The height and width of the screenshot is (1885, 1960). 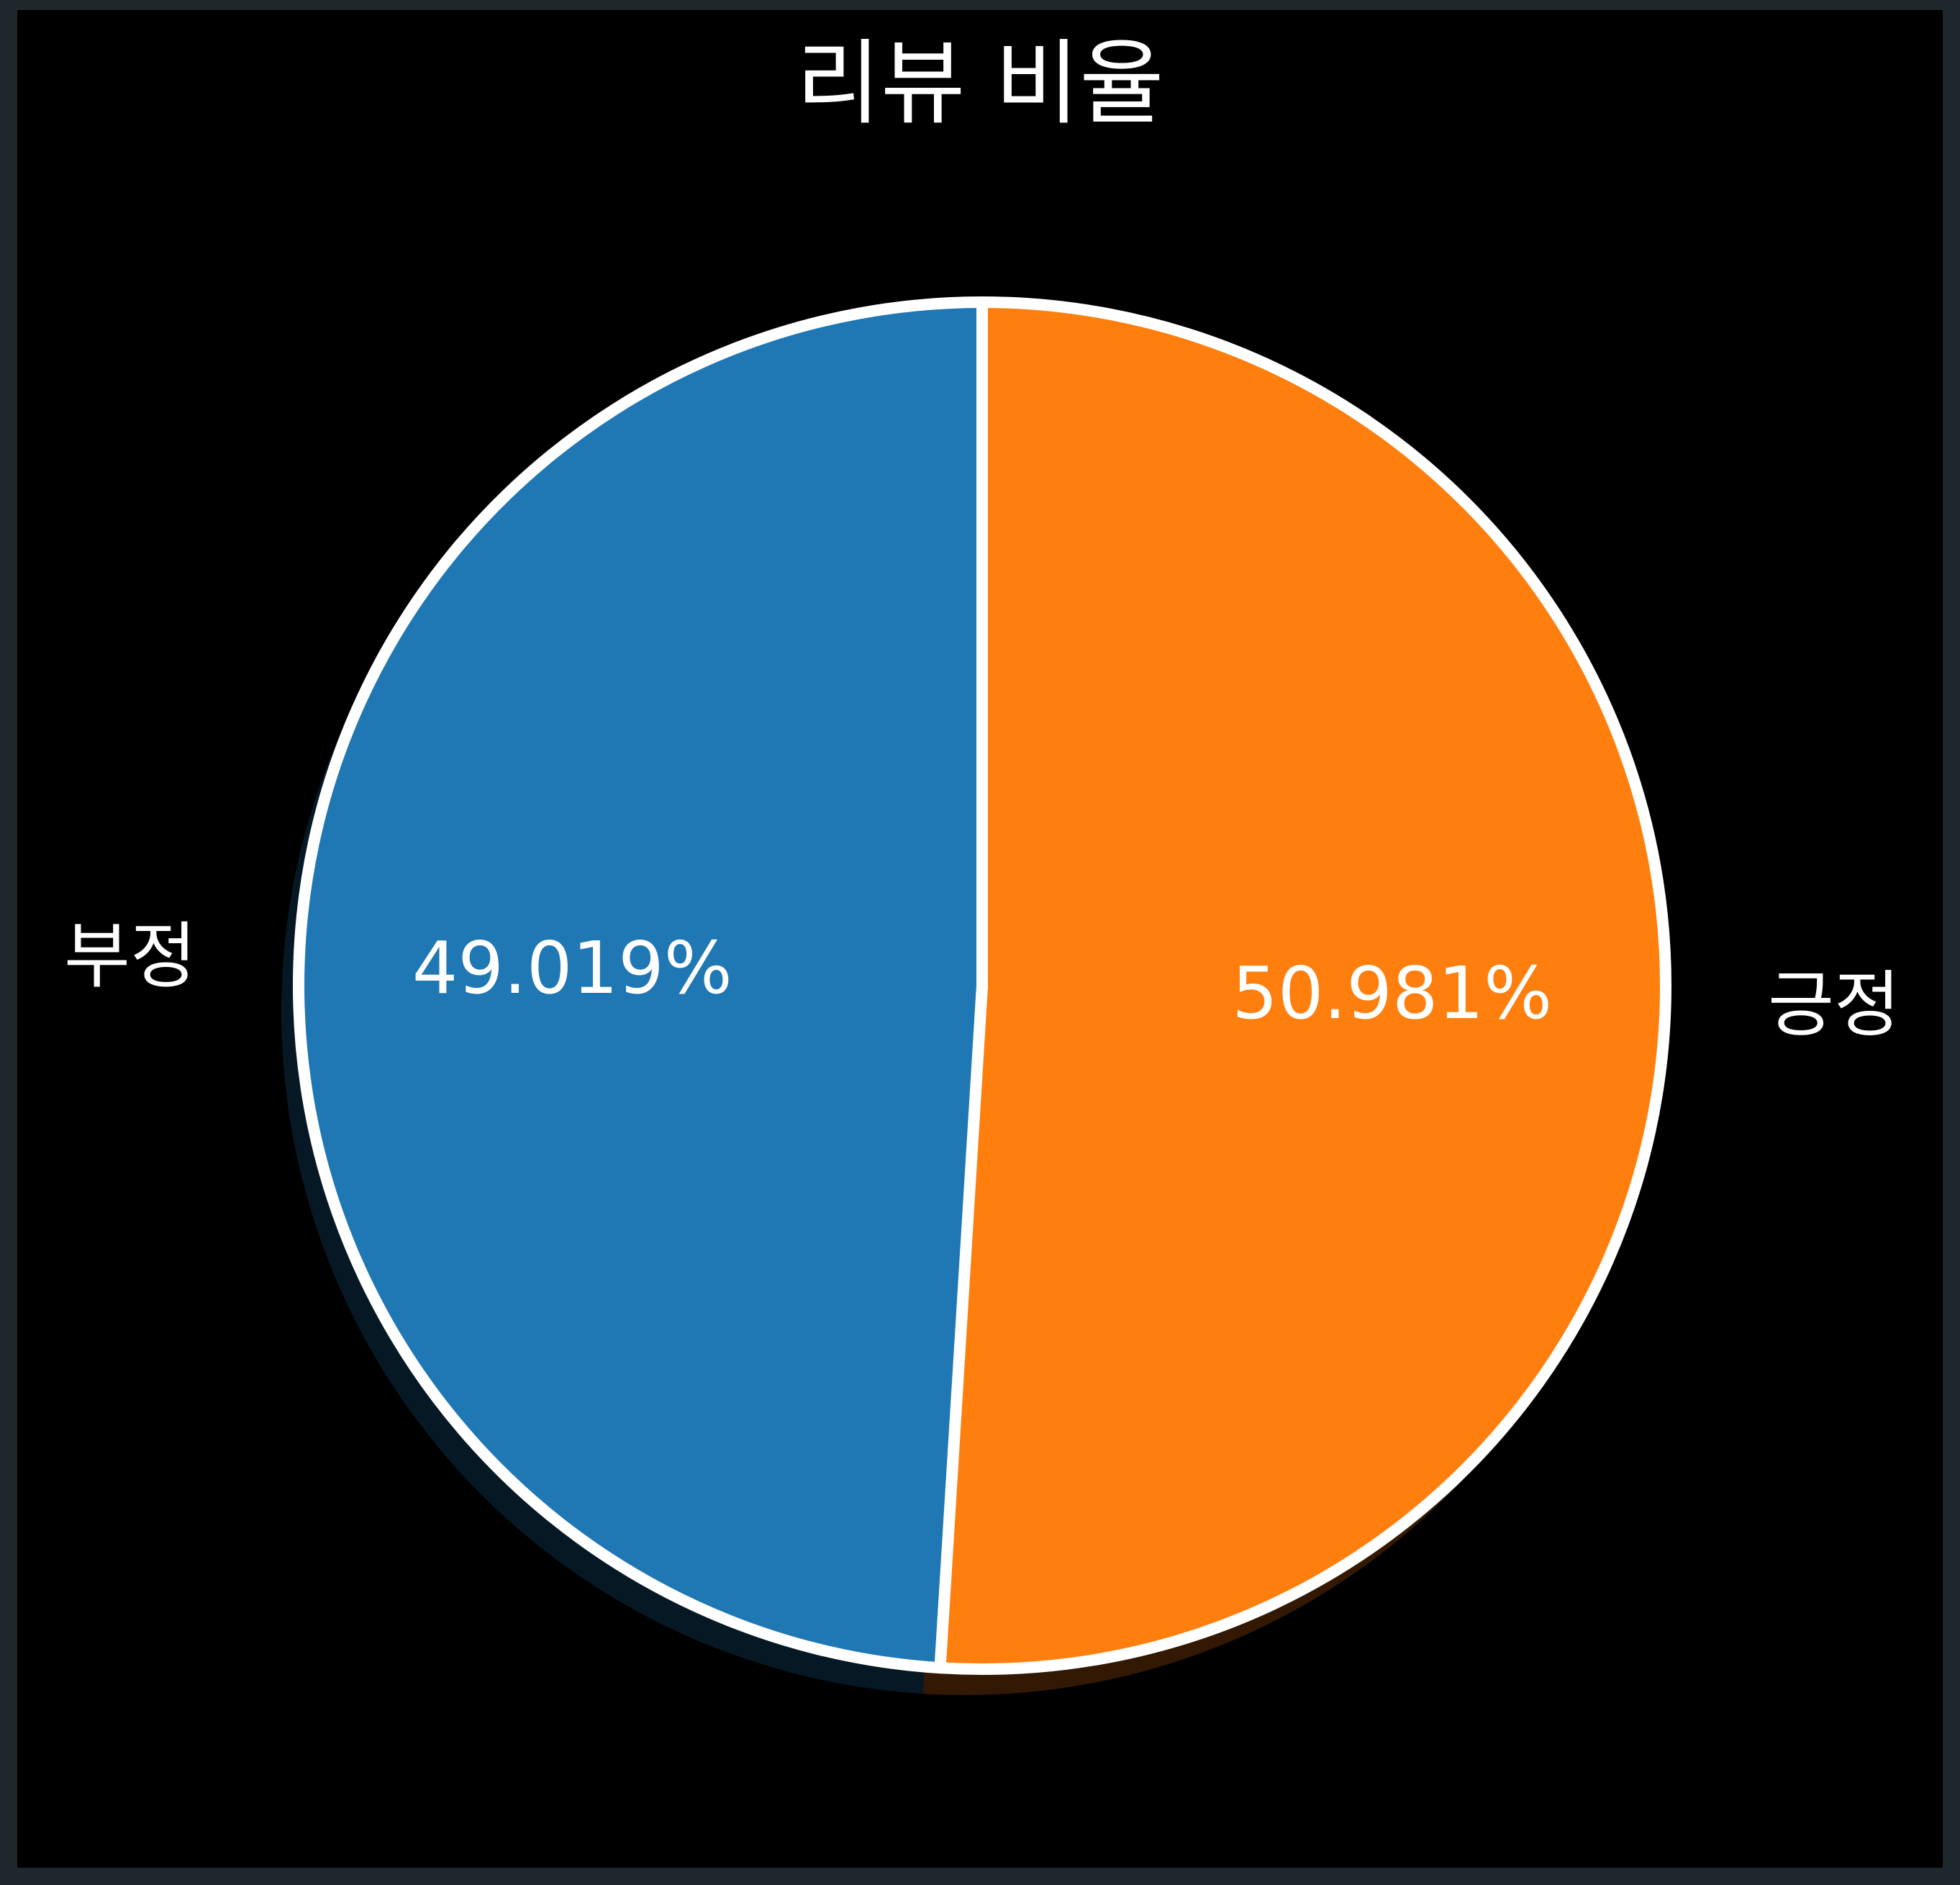 I want to click on chart-title: 리뷰 비율, so click(x=980, y=83).